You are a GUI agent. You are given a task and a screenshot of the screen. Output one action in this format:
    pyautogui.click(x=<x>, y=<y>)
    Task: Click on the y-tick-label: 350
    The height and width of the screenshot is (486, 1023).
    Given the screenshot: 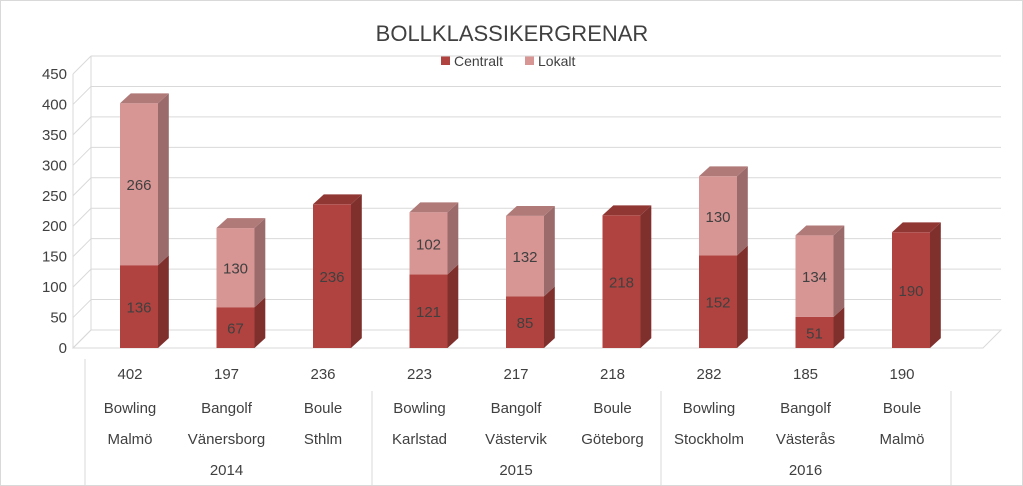 What is the action you would take?
    pyautogui.click(x=54, y=135)
    